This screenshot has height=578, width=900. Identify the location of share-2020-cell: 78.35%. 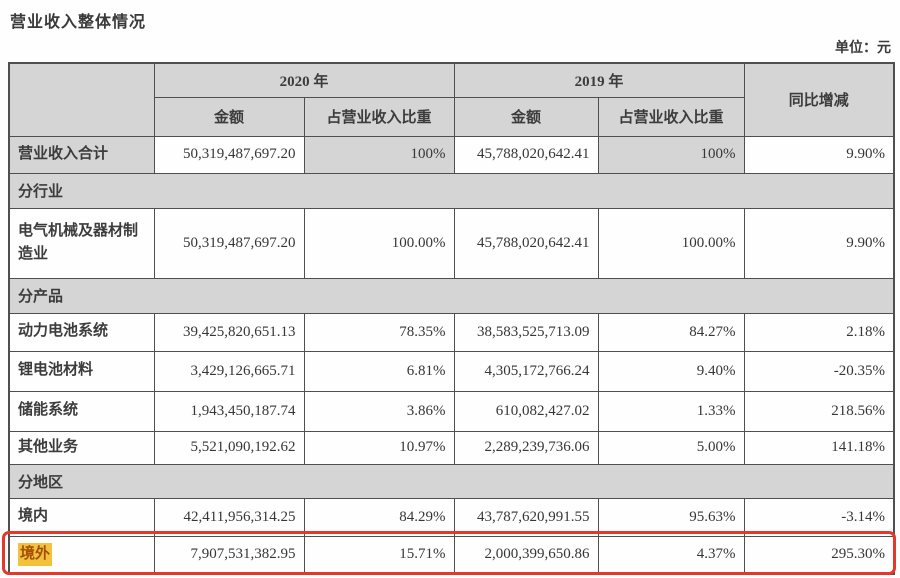
(379, 332).